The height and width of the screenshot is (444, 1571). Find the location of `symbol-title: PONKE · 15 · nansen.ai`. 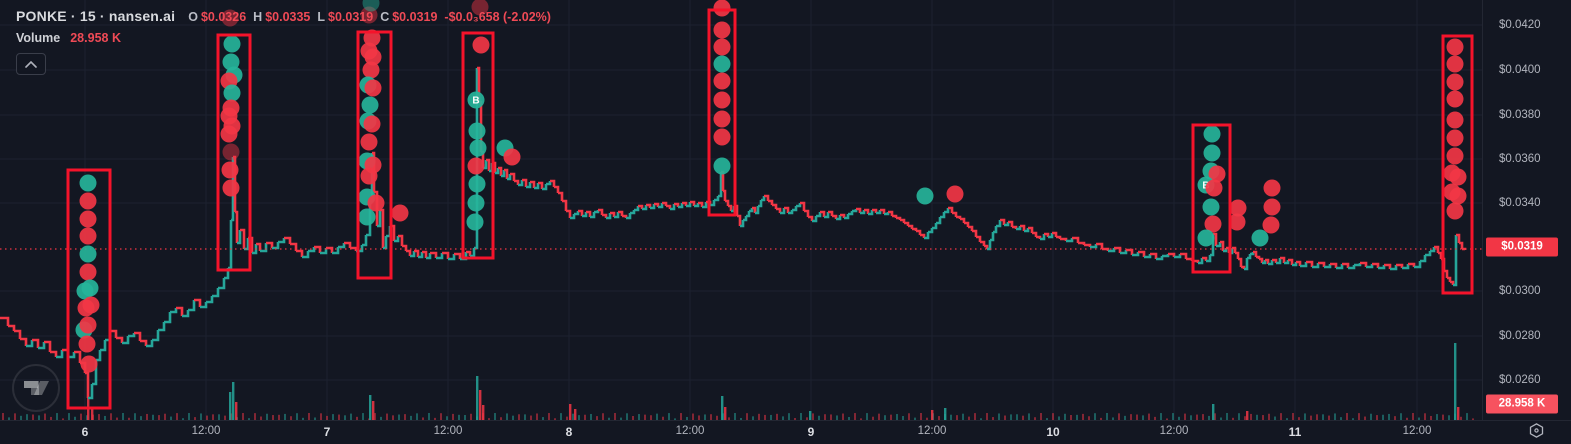

symbol-title: PONKE · 15 · nansen.ai is located at coordinates (96, 16).